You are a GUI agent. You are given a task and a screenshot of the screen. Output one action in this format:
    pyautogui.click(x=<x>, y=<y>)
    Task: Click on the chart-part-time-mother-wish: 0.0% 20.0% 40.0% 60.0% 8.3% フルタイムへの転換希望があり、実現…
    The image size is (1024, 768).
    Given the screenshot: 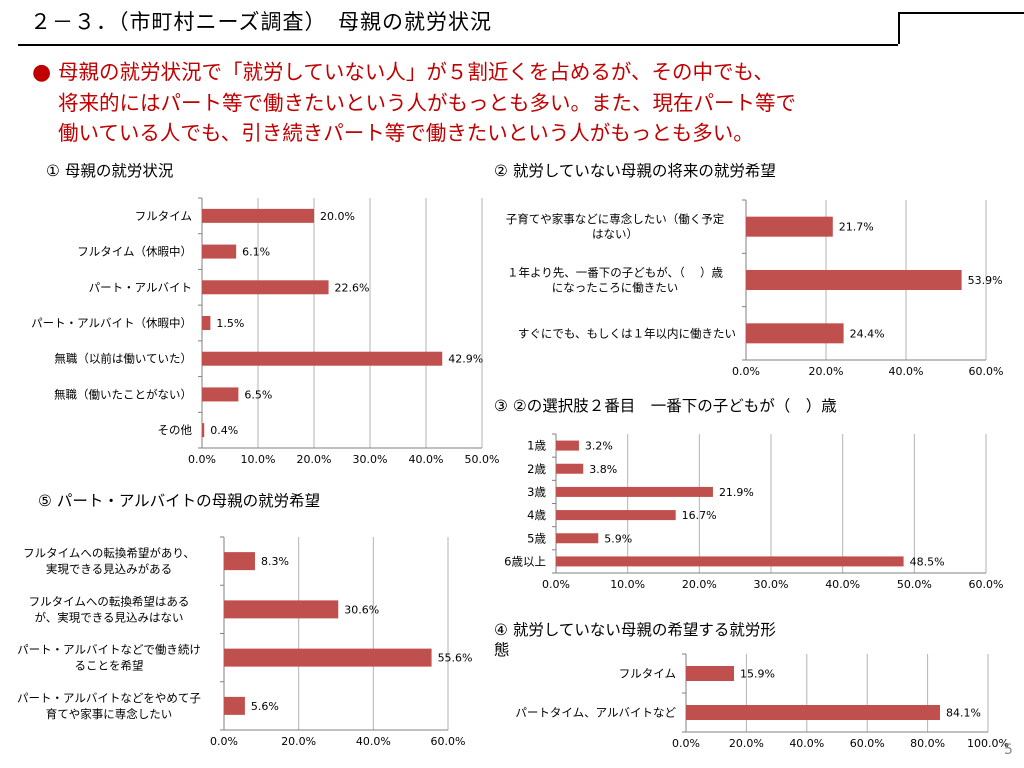 What is the action you would take?
    pyautogui.click(x=245, y=642)
    